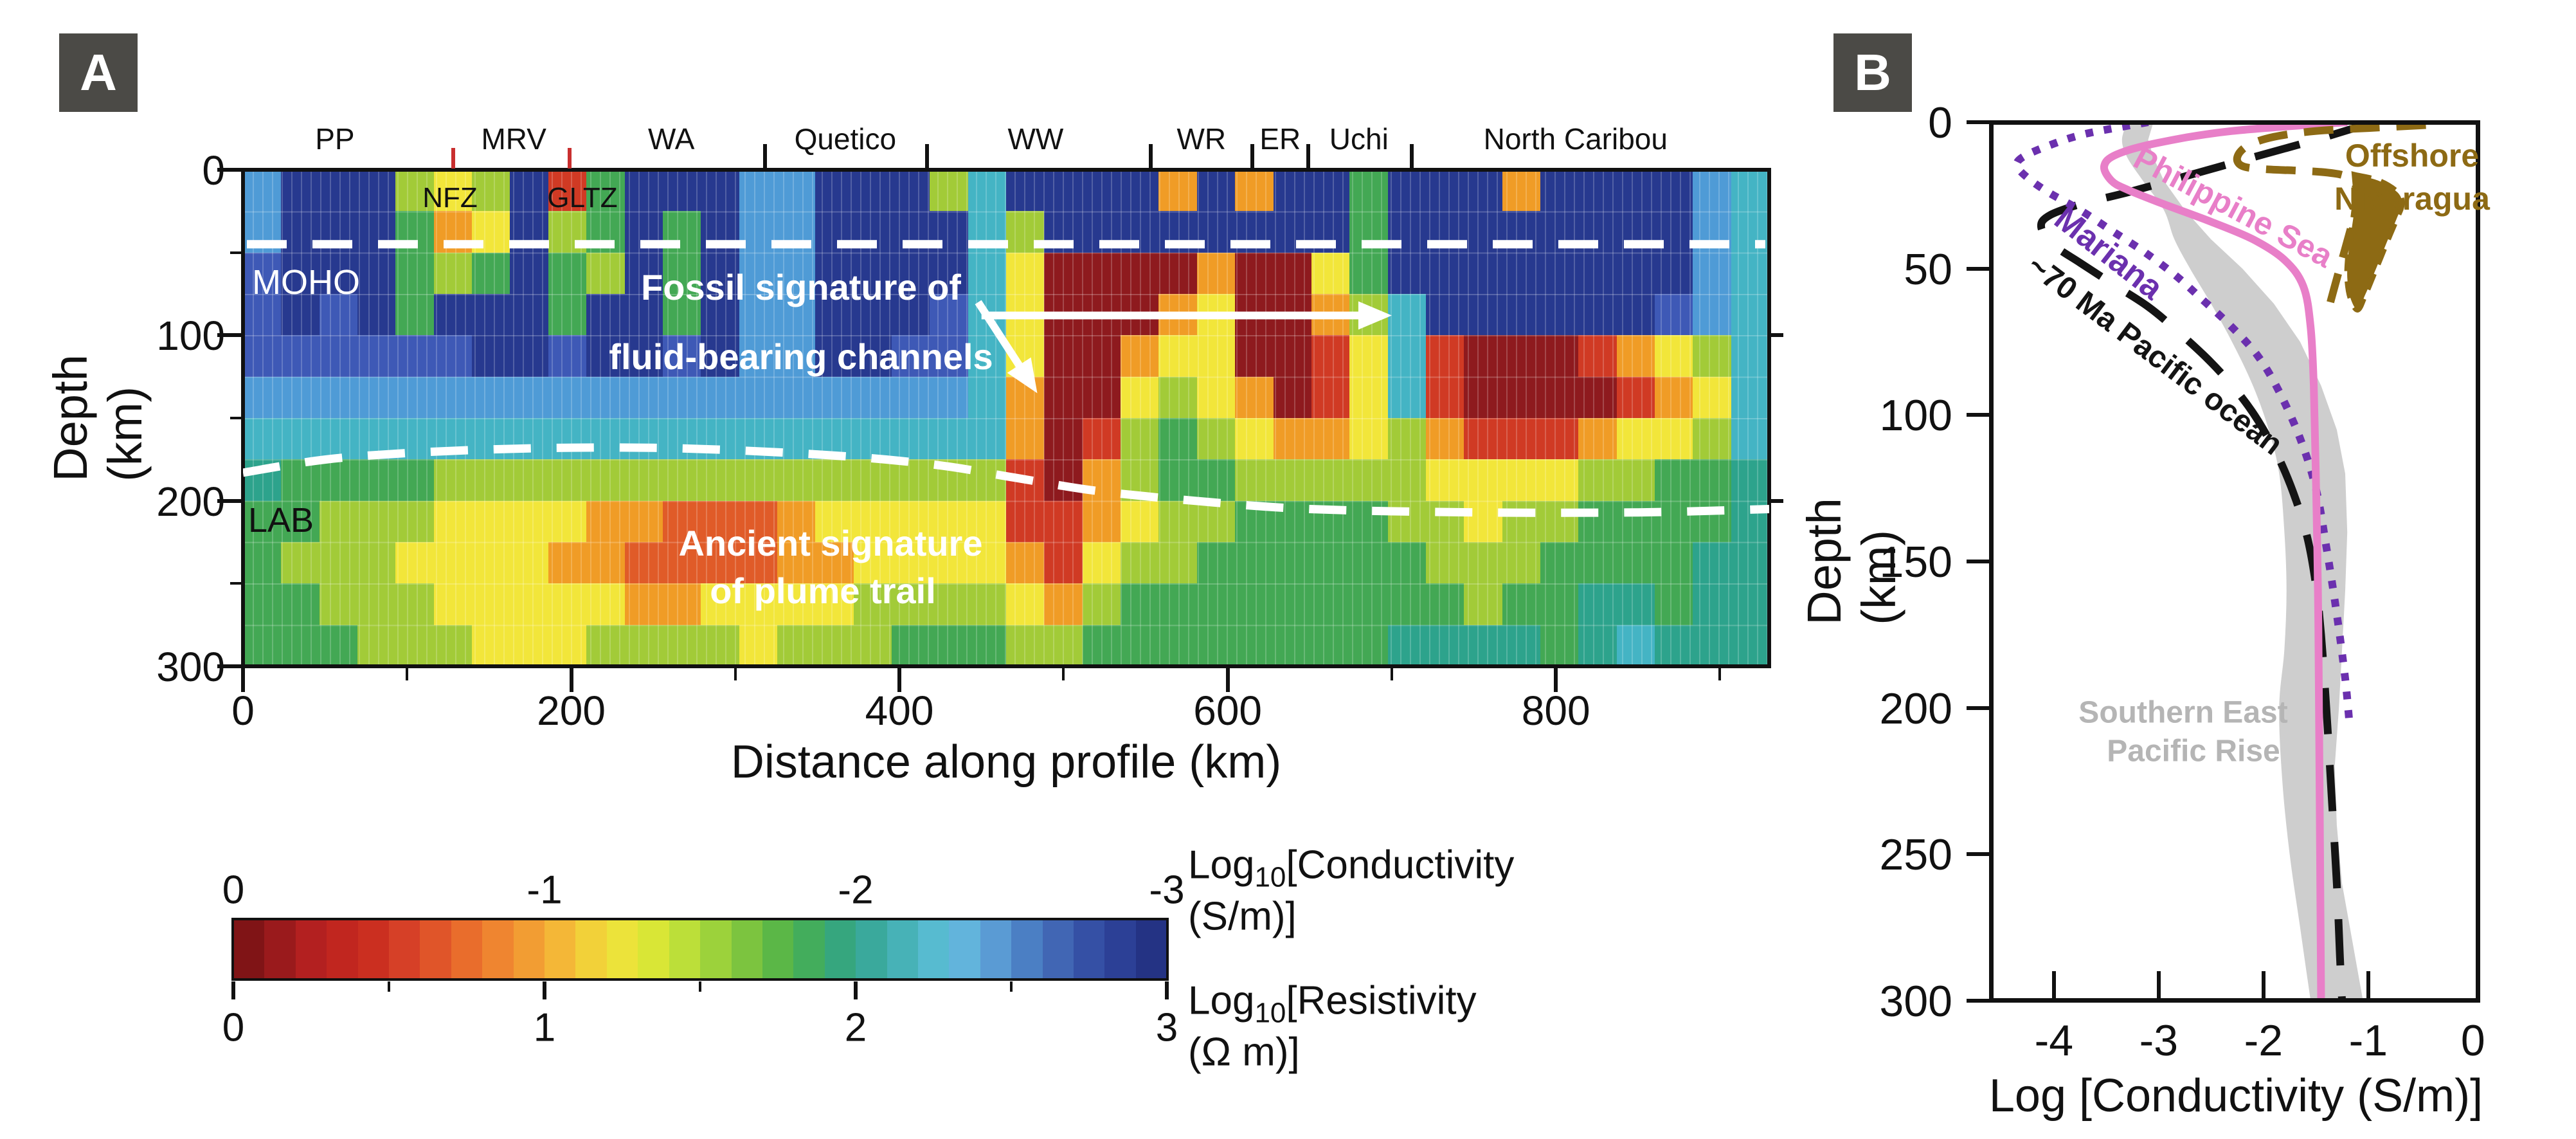 The image size is (2576, 1139). I want to click on colorbar-minor-tick, so click(1011, 986).